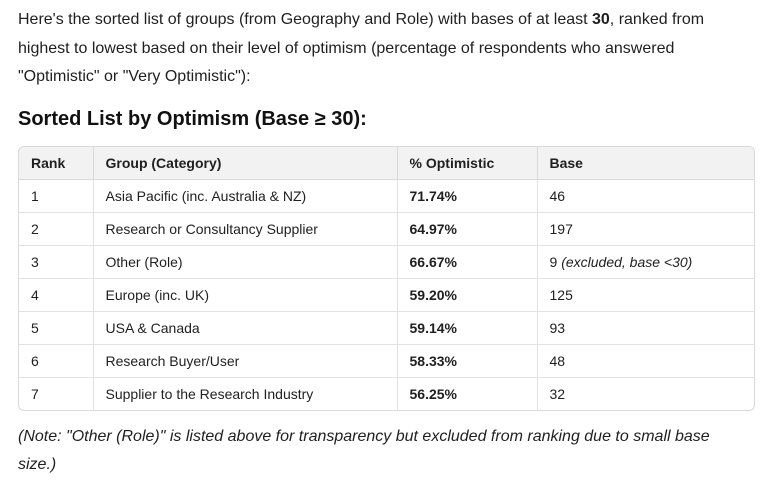 The image size is (767, 493). Describe the element at coordinates (627, 261) in the screenshot. I see `base-exclusion-note: (excluded, base <30)` at that location.